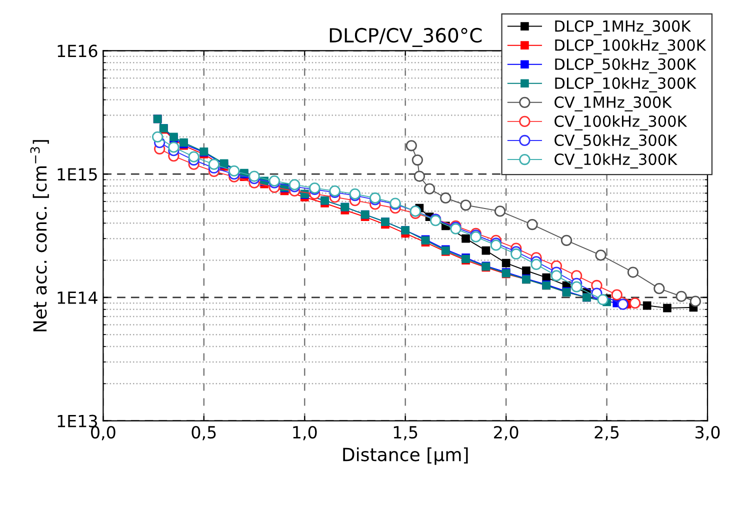  I want to click on x-tick-label: 3,0, so click(708, 433).